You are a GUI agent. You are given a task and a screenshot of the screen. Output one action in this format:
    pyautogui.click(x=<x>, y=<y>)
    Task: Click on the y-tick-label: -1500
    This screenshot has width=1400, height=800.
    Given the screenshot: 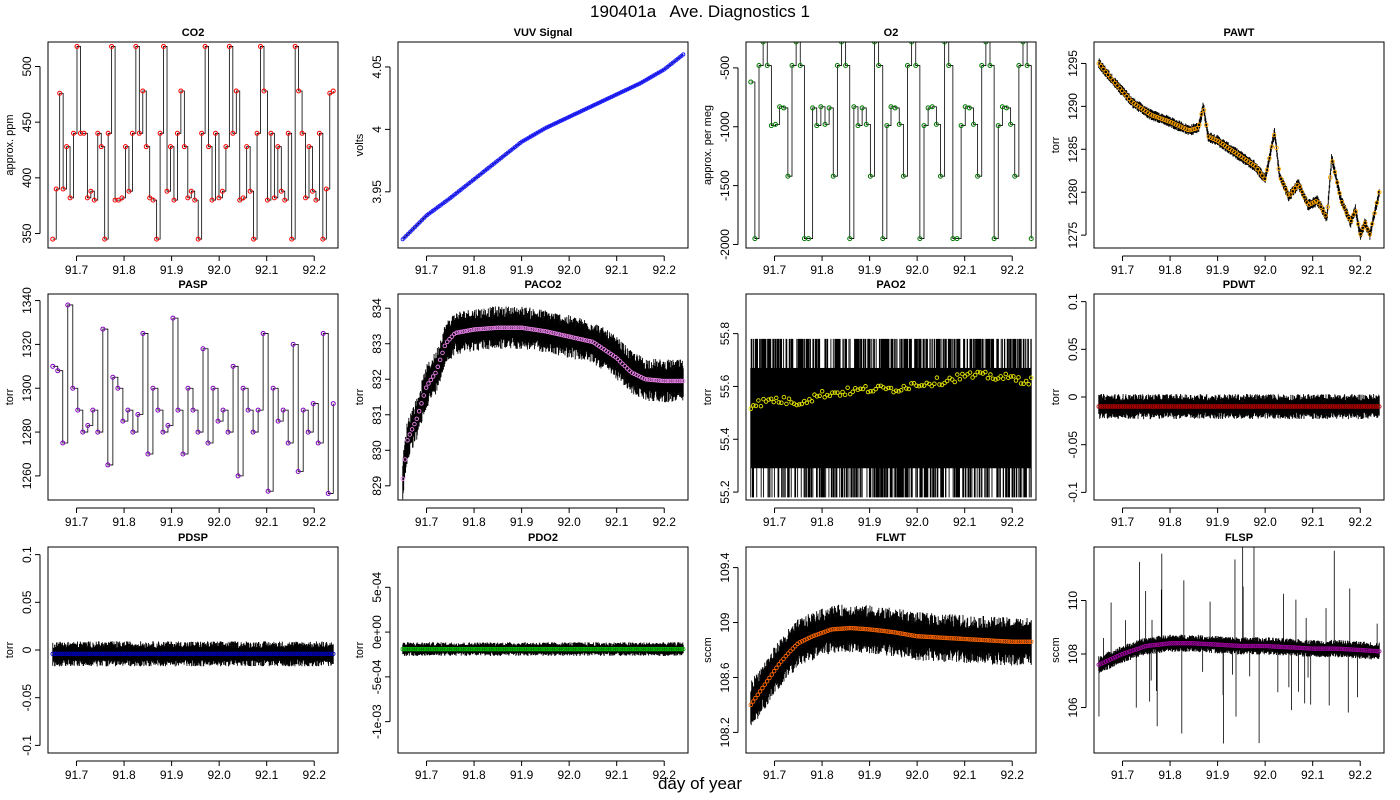 What is the action you would take?
    pyautogui.click(x=725, y=185)
    